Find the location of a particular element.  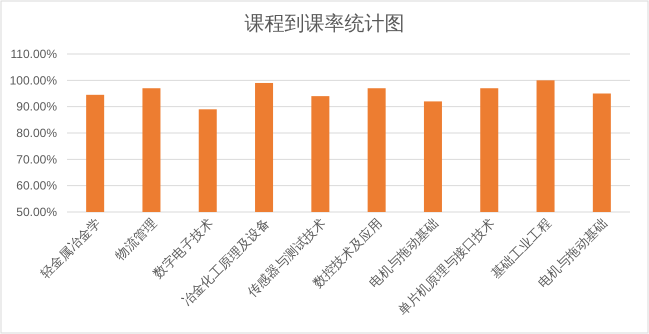

y-tick-label: 80.00% is located at coordinates (37, 133).